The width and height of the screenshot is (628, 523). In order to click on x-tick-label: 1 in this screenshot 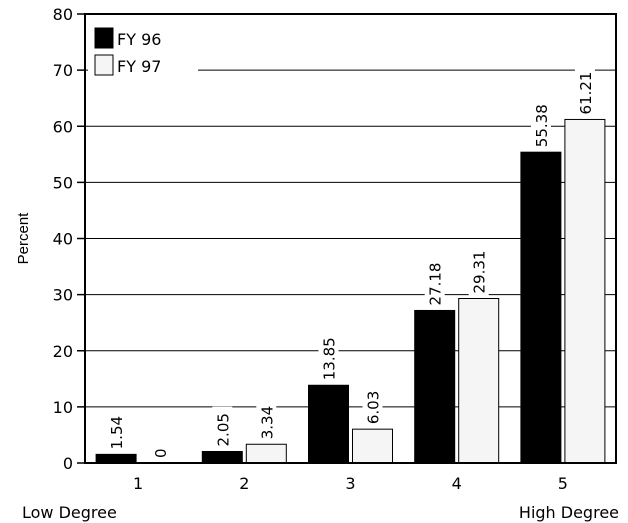, I will do `click(138, 483)`.